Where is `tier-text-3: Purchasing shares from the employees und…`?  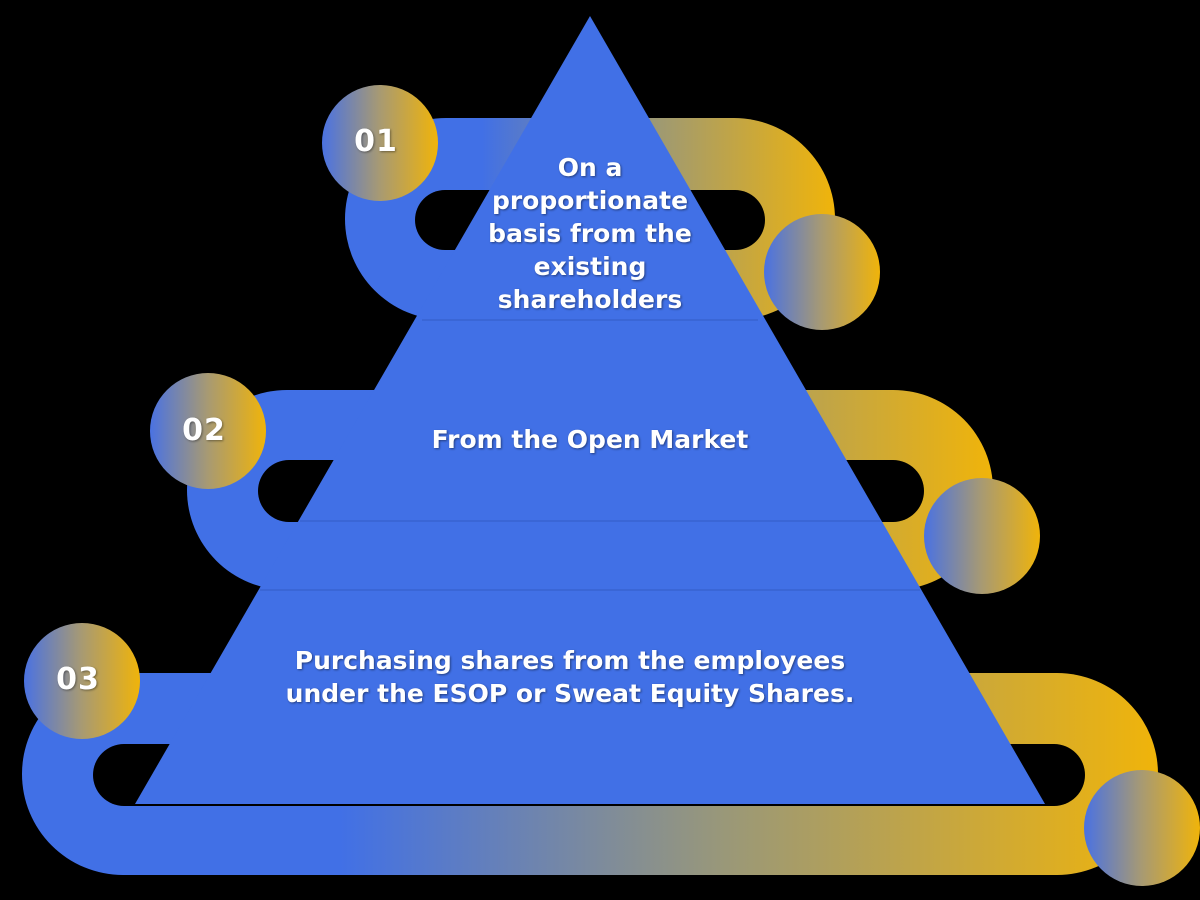 tier-text-3: Purchasing shares from the employees und… is located at coordinates (570, 677).